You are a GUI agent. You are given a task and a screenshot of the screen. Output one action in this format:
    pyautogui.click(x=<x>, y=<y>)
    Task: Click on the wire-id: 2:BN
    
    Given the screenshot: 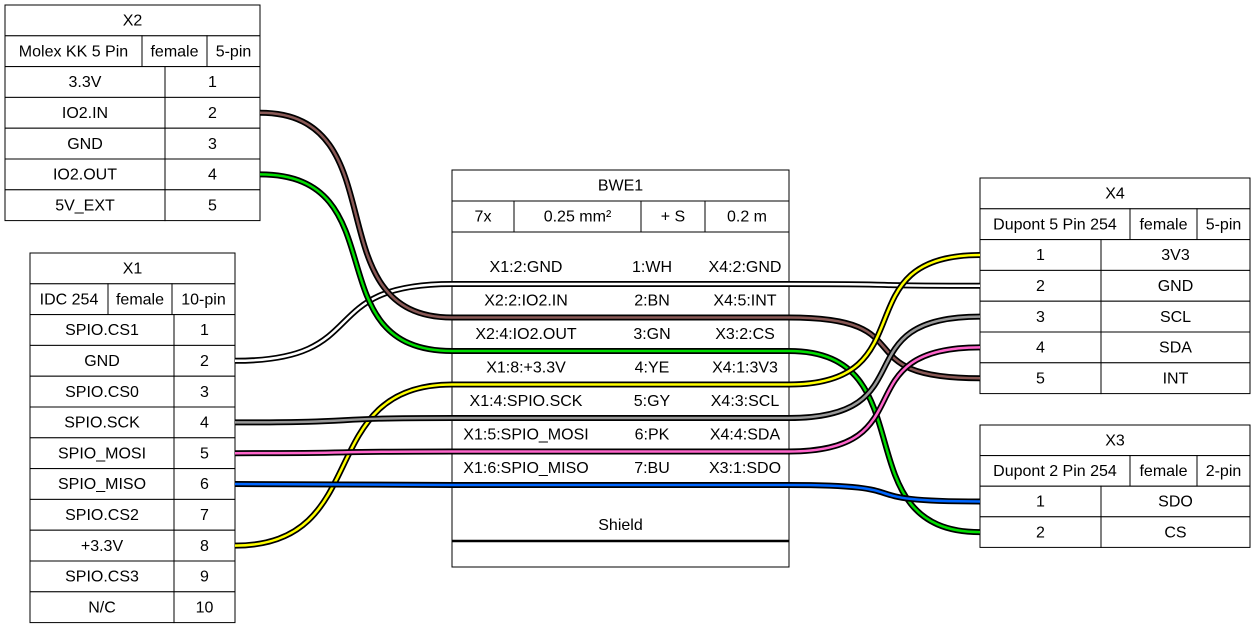 What is the action you would take?
    pyautogui.click(x=652, y=301)
    